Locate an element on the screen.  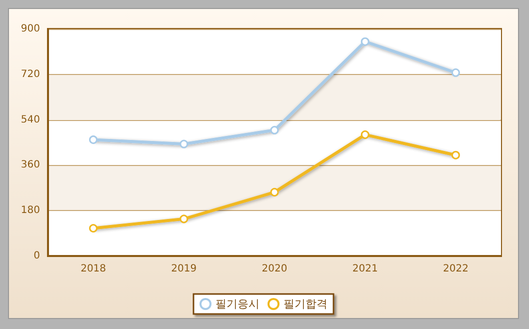
y-tick-label: 360 is located at coordinates (30, 165).